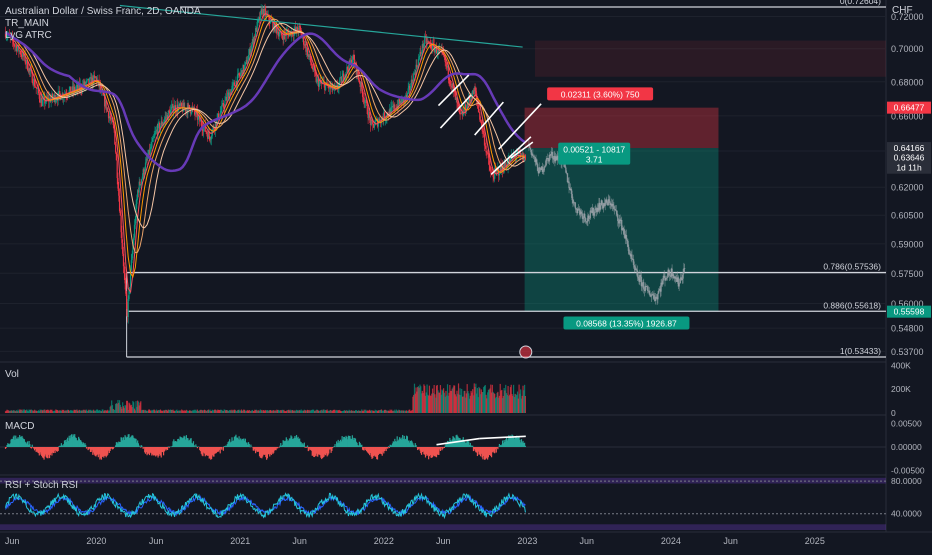  I want to click on rsi-oversold-band, so click(443, 527).